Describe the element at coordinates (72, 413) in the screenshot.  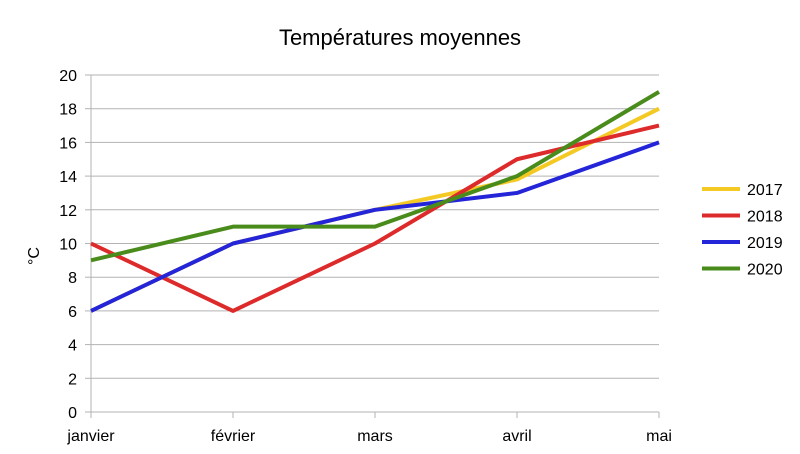
I see `y-tick-label: 0` at that location.